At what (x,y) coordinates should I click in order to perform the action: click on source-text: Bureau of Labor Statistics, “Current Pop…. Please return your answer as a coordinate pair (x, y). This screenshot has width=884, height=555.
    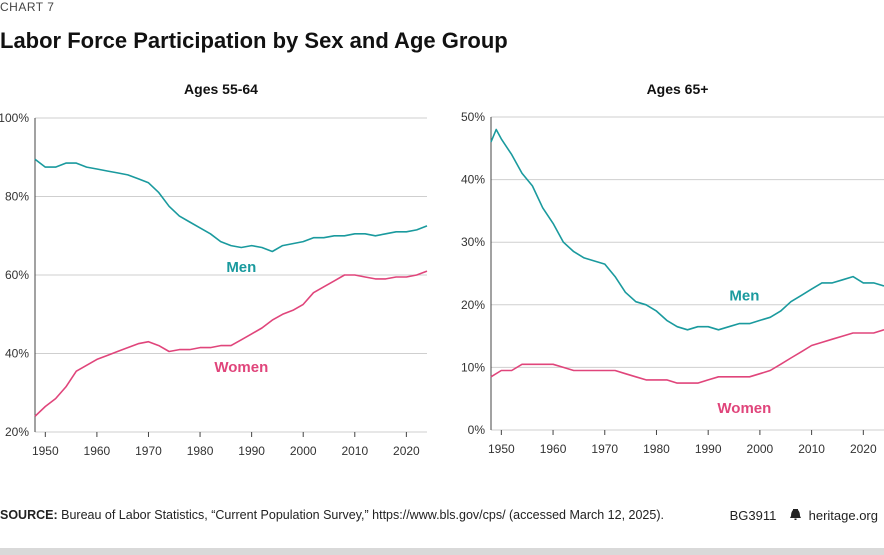
    Looking at the image, I should click on (360, 515).